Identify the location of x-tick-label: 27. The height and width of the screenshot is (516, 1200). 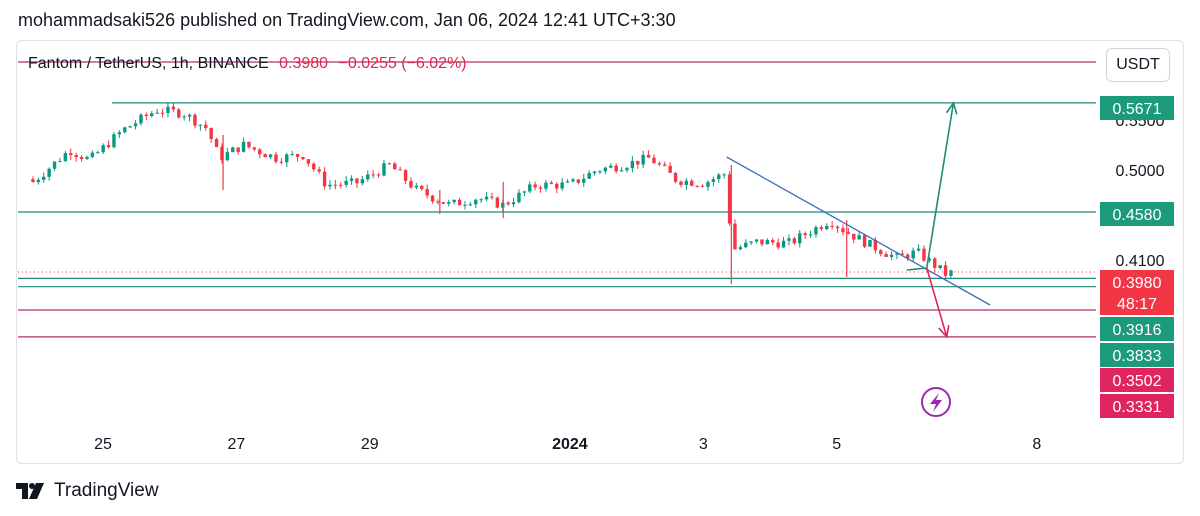
(237, 444).